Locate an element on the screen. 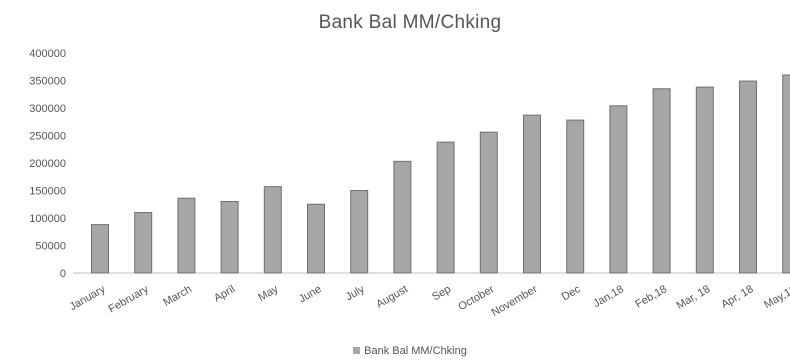 The width and height of the screenshot is (790, 363). y-tick-label: 0 is located at coordinates (63, 274).